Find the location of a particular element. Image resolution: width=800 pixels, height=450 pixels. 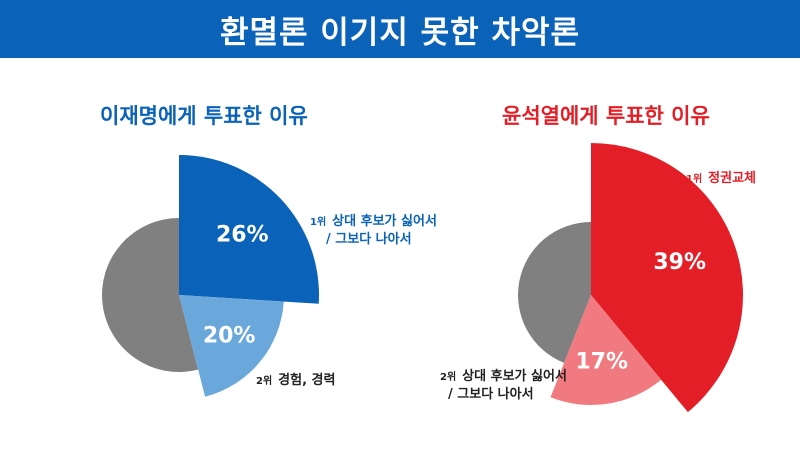

left-rank1-rank: 1위 is located at coordinates (318, 222).